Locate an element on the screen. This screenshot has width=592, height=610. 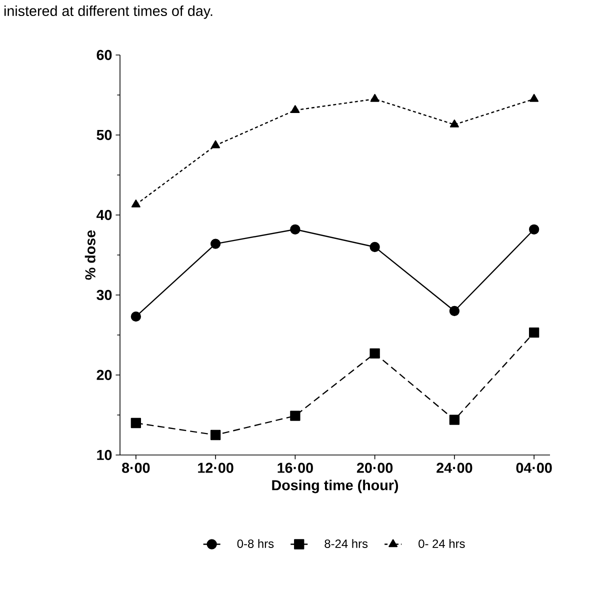
x-tick-label: 04·00 is located at coordinates (534, 467).